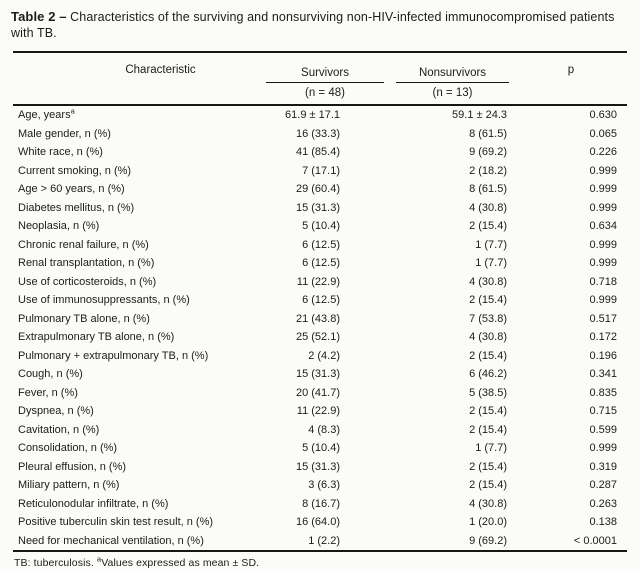 The height and width of the screenshot is (569, 640). I want to click on survivors-value: 5 (10.4), so click(321, 226).